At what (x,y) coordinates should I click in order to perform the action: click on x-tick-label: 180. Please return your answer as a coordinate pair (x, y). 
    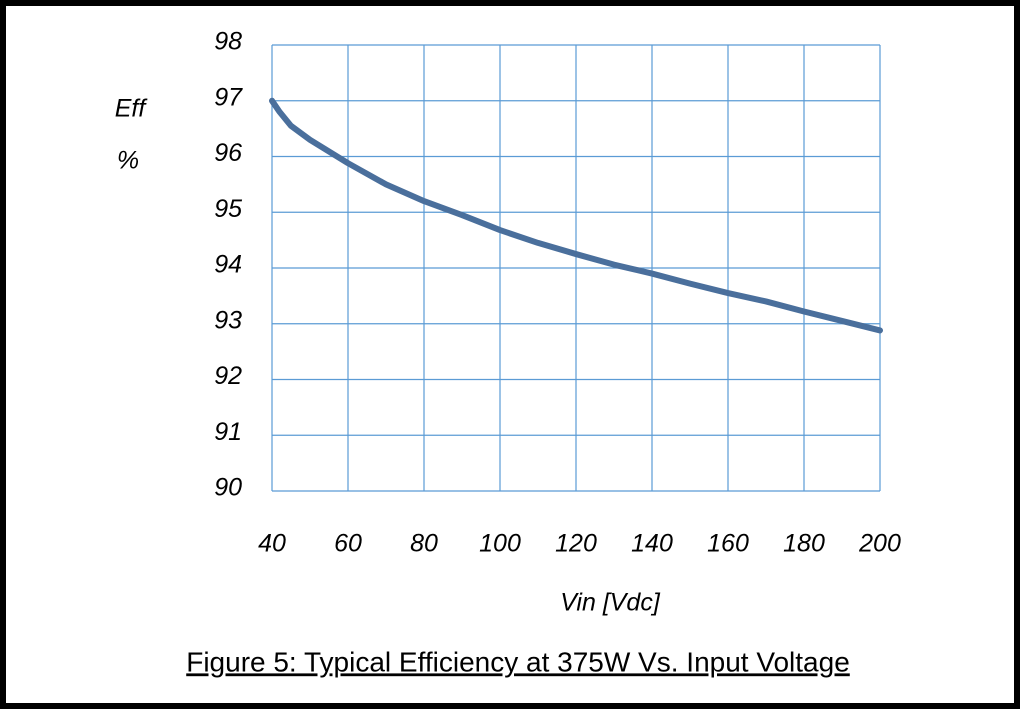
    Looking at the image, I should click on (804, 544).